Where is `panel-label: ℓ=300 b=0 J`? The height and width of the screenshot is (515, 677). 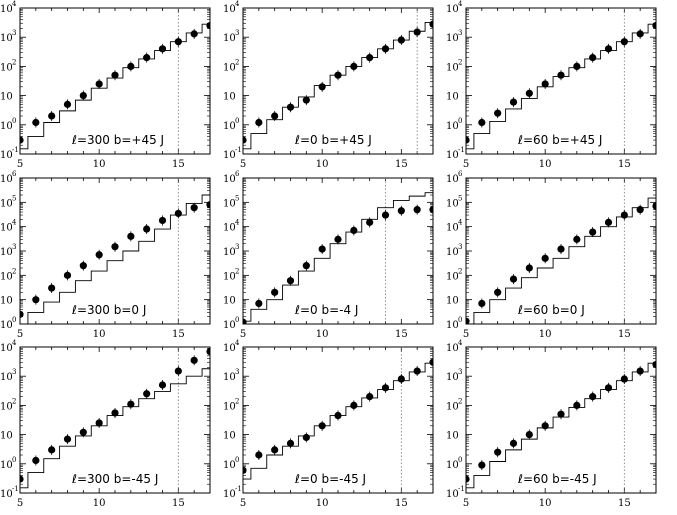 panel-label: ℓ=300 b=0 J is located at coordinates (108, 310).